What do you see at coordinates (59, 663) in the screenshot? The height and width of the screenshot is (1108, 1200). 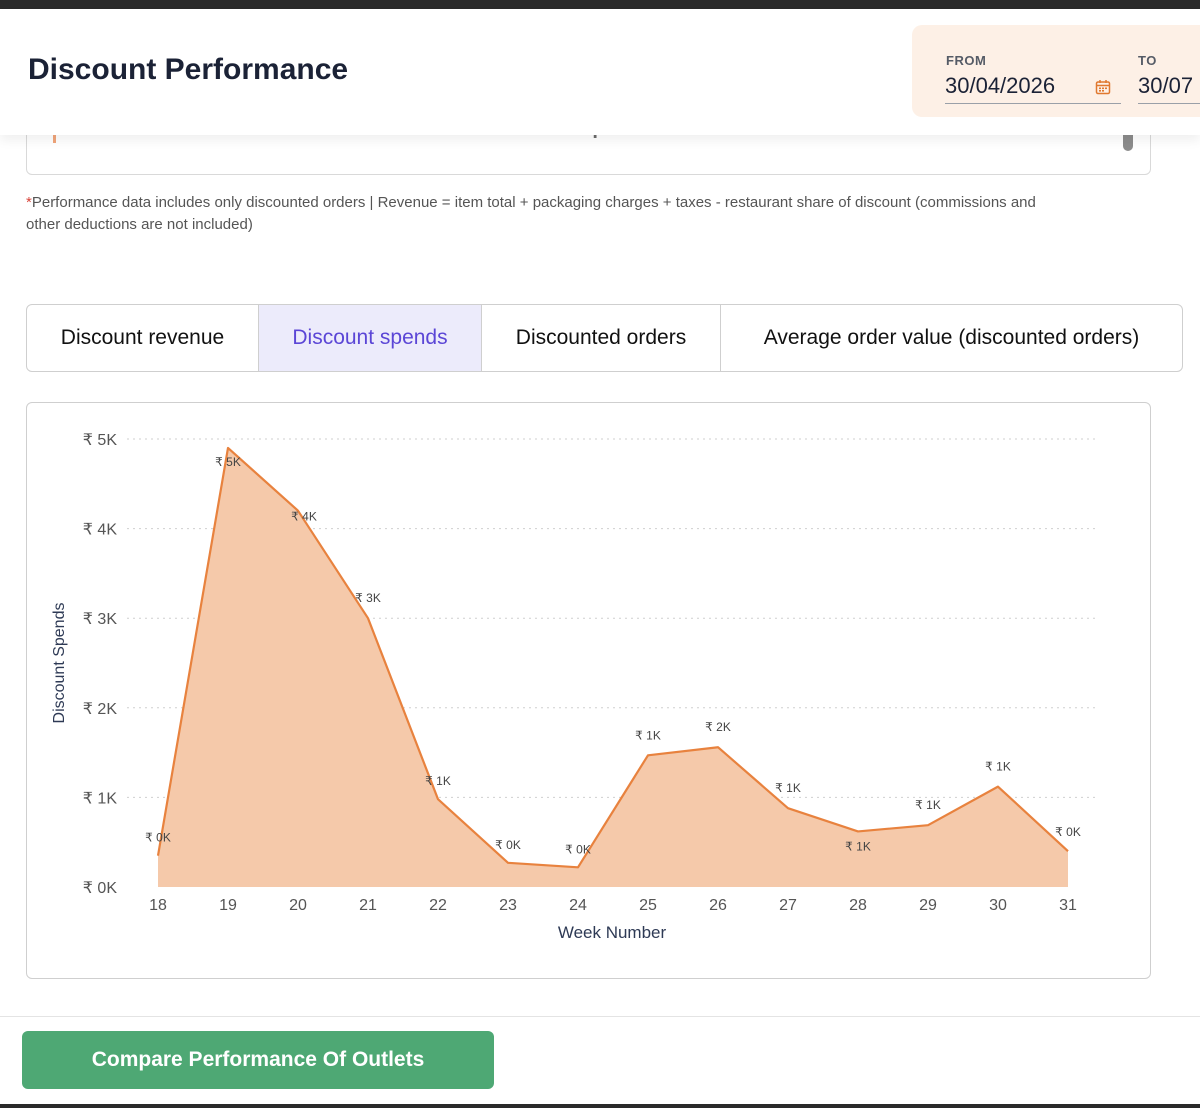 I see `y-axis-title: Discount Spends` at bounding box center [59, 663].